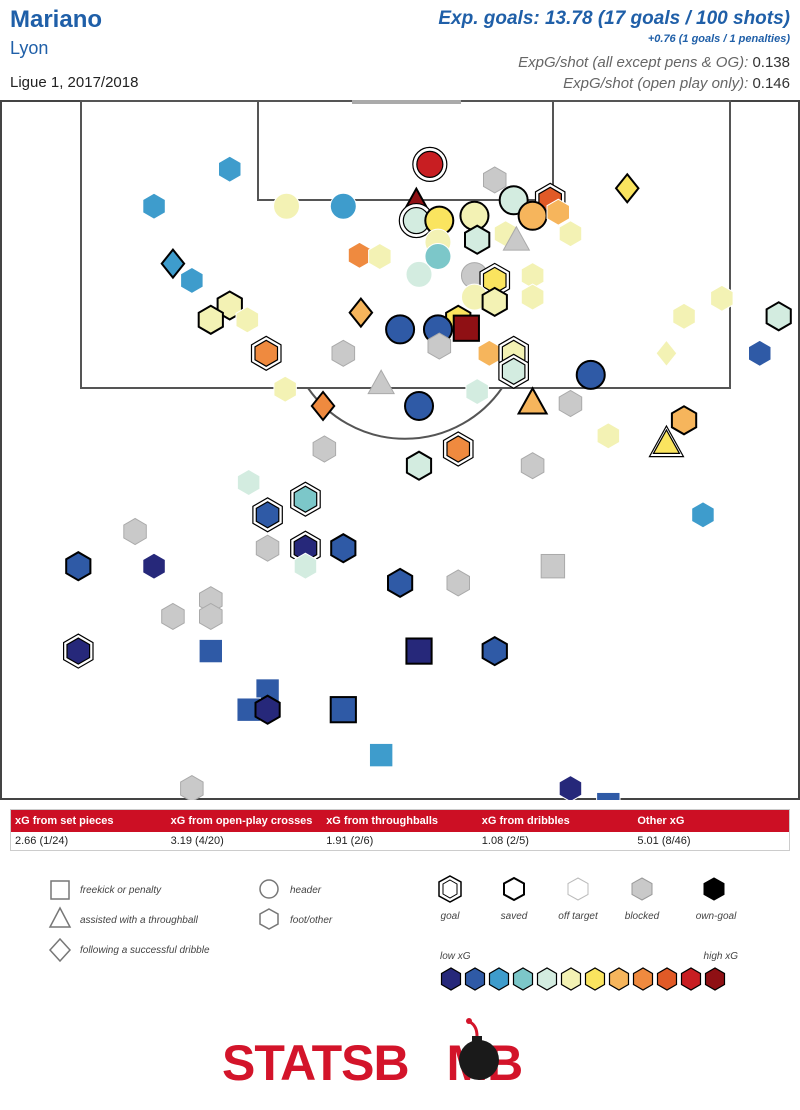  I want to click on xg-open-play: ExpG/shot (open play only): 0.146, so click(676, 83).